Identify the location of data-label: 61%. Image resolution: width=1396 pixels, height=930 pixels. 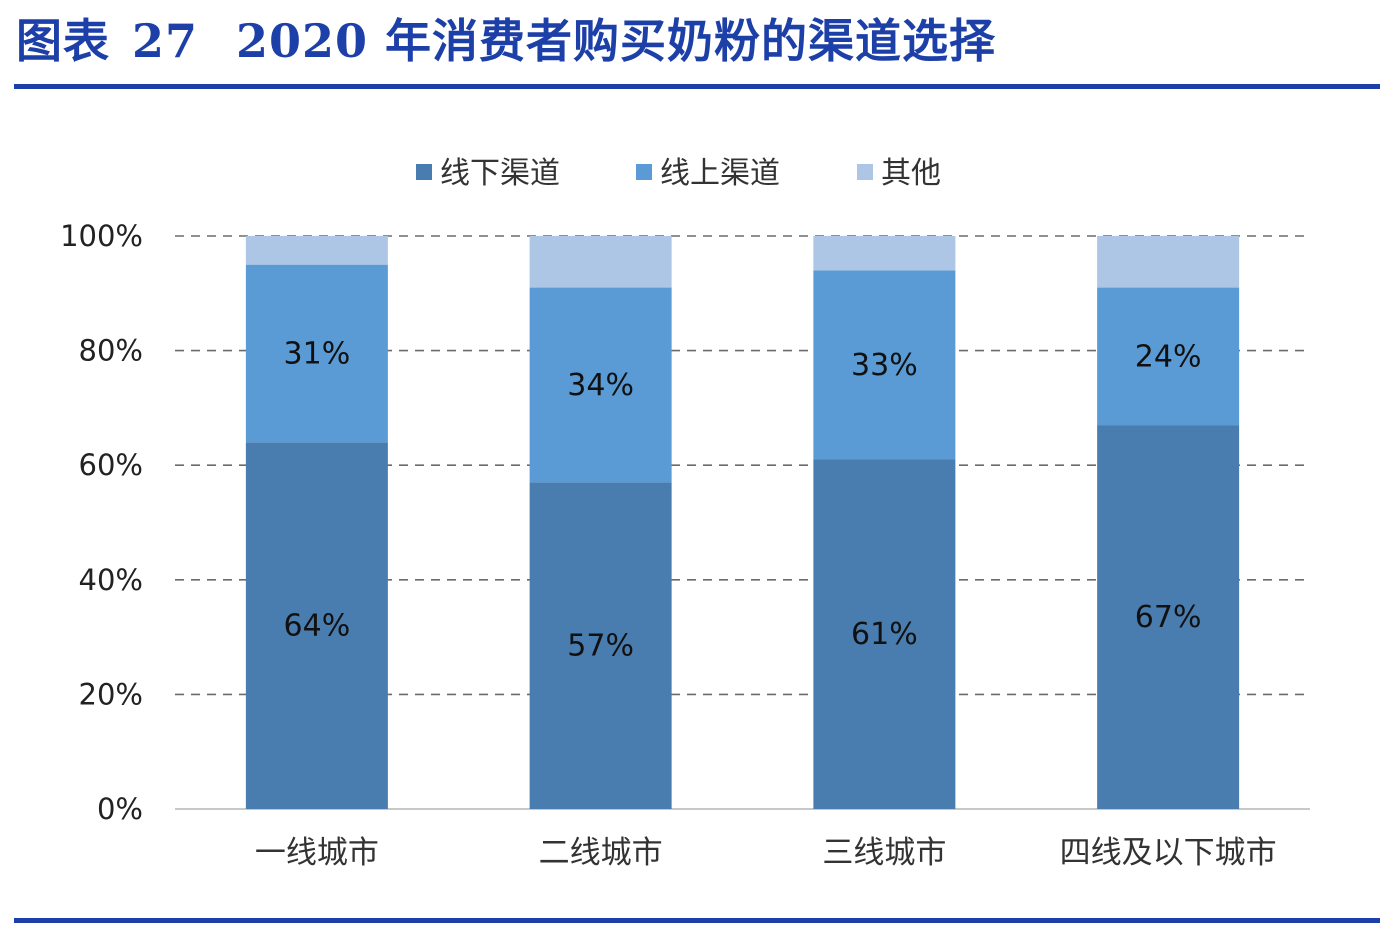
(884, 634).